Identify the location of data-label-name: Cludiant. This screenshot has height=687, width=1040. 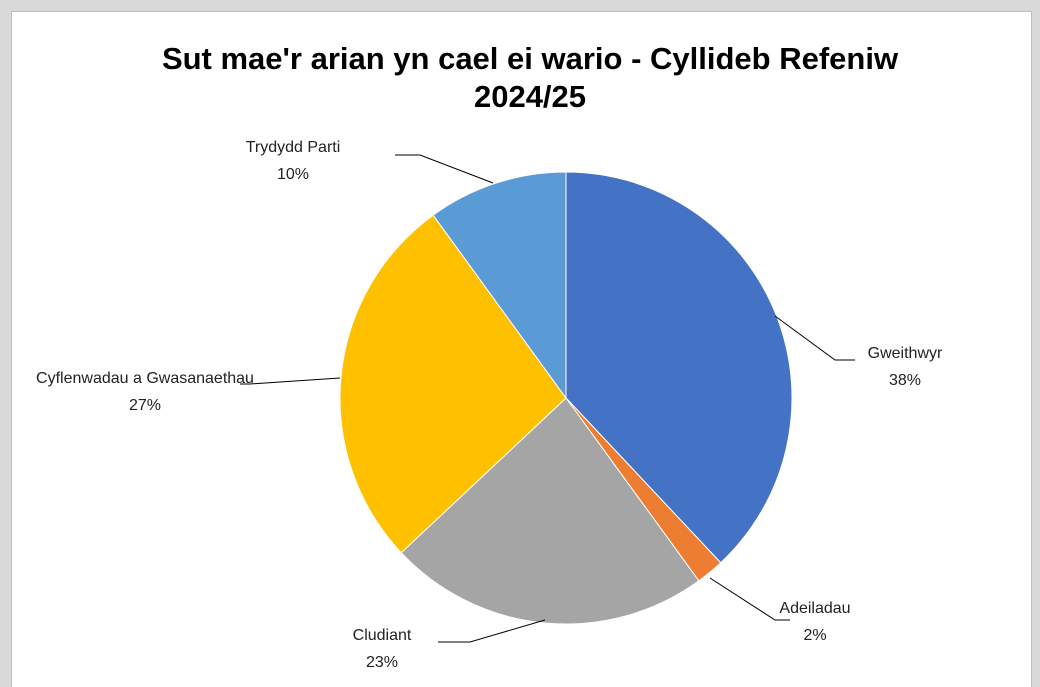
(382, 635).